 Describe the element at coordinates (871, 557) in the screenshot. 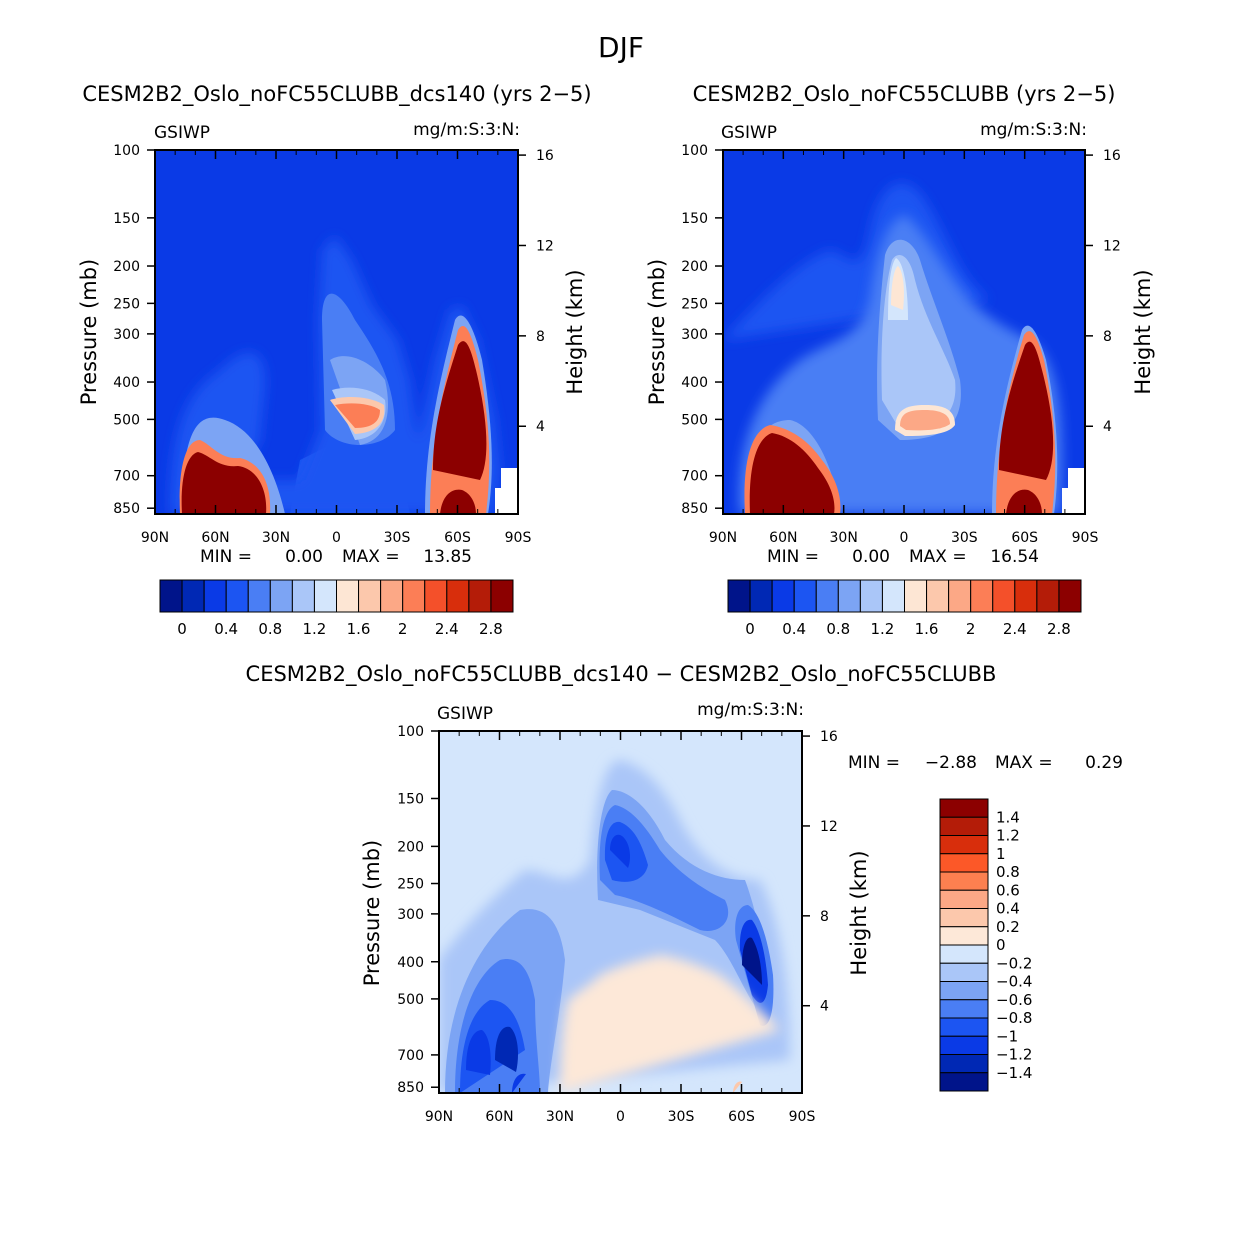

I see `min-value: 0.00` at that location.